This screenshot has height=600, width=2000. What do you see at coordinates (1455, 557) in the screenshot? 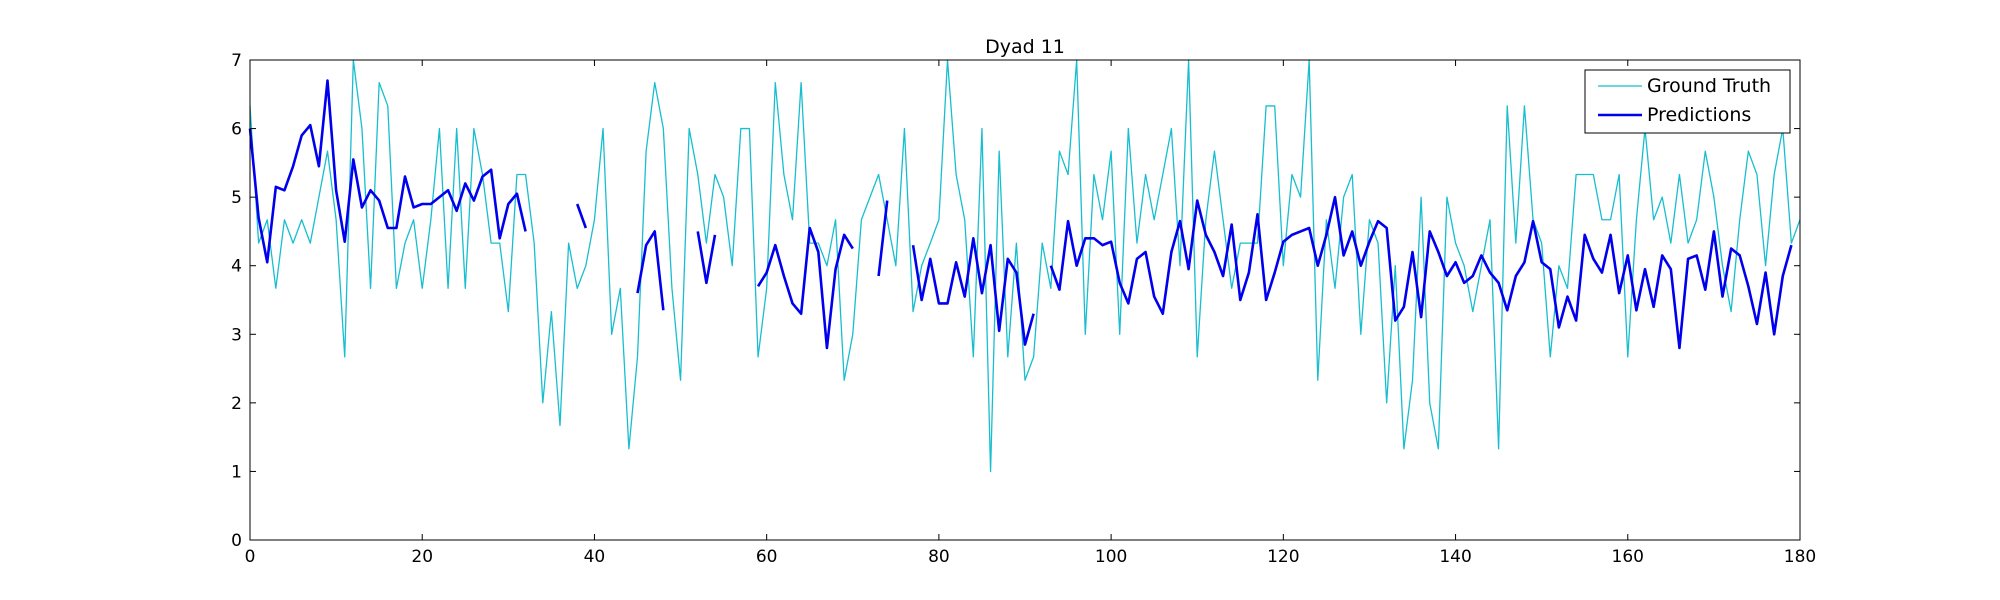
I see `x-tick-label: 140` at bounding box center [1455, 557].